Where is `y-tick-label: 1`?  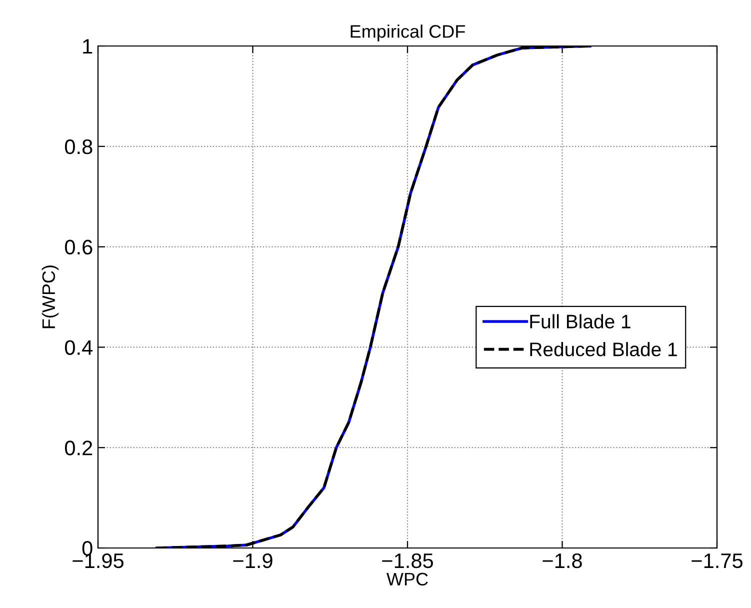 y-tick-label: 1 is located at coordinates (87, 46).